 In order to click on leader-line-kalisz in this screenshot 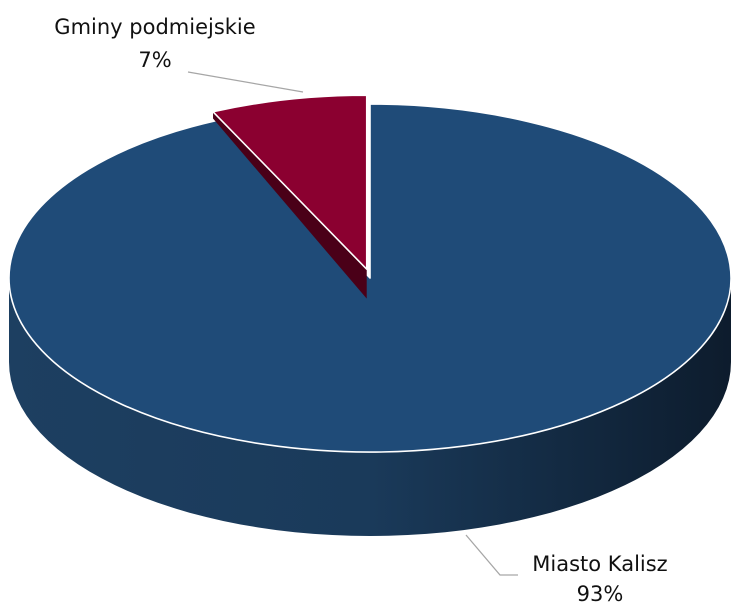, I will do `click(491, 555)`.